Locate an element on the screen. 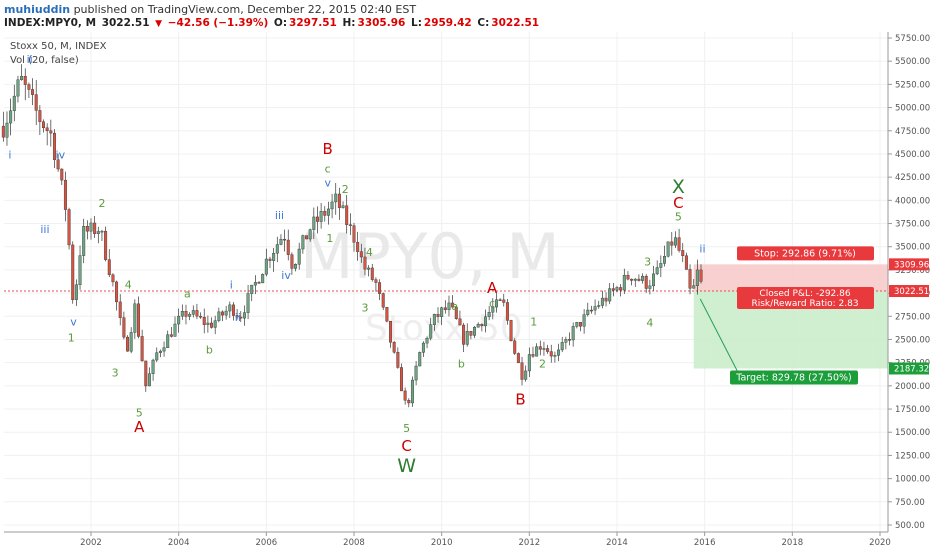  high-label: H: is located at coordinates (349, 23).